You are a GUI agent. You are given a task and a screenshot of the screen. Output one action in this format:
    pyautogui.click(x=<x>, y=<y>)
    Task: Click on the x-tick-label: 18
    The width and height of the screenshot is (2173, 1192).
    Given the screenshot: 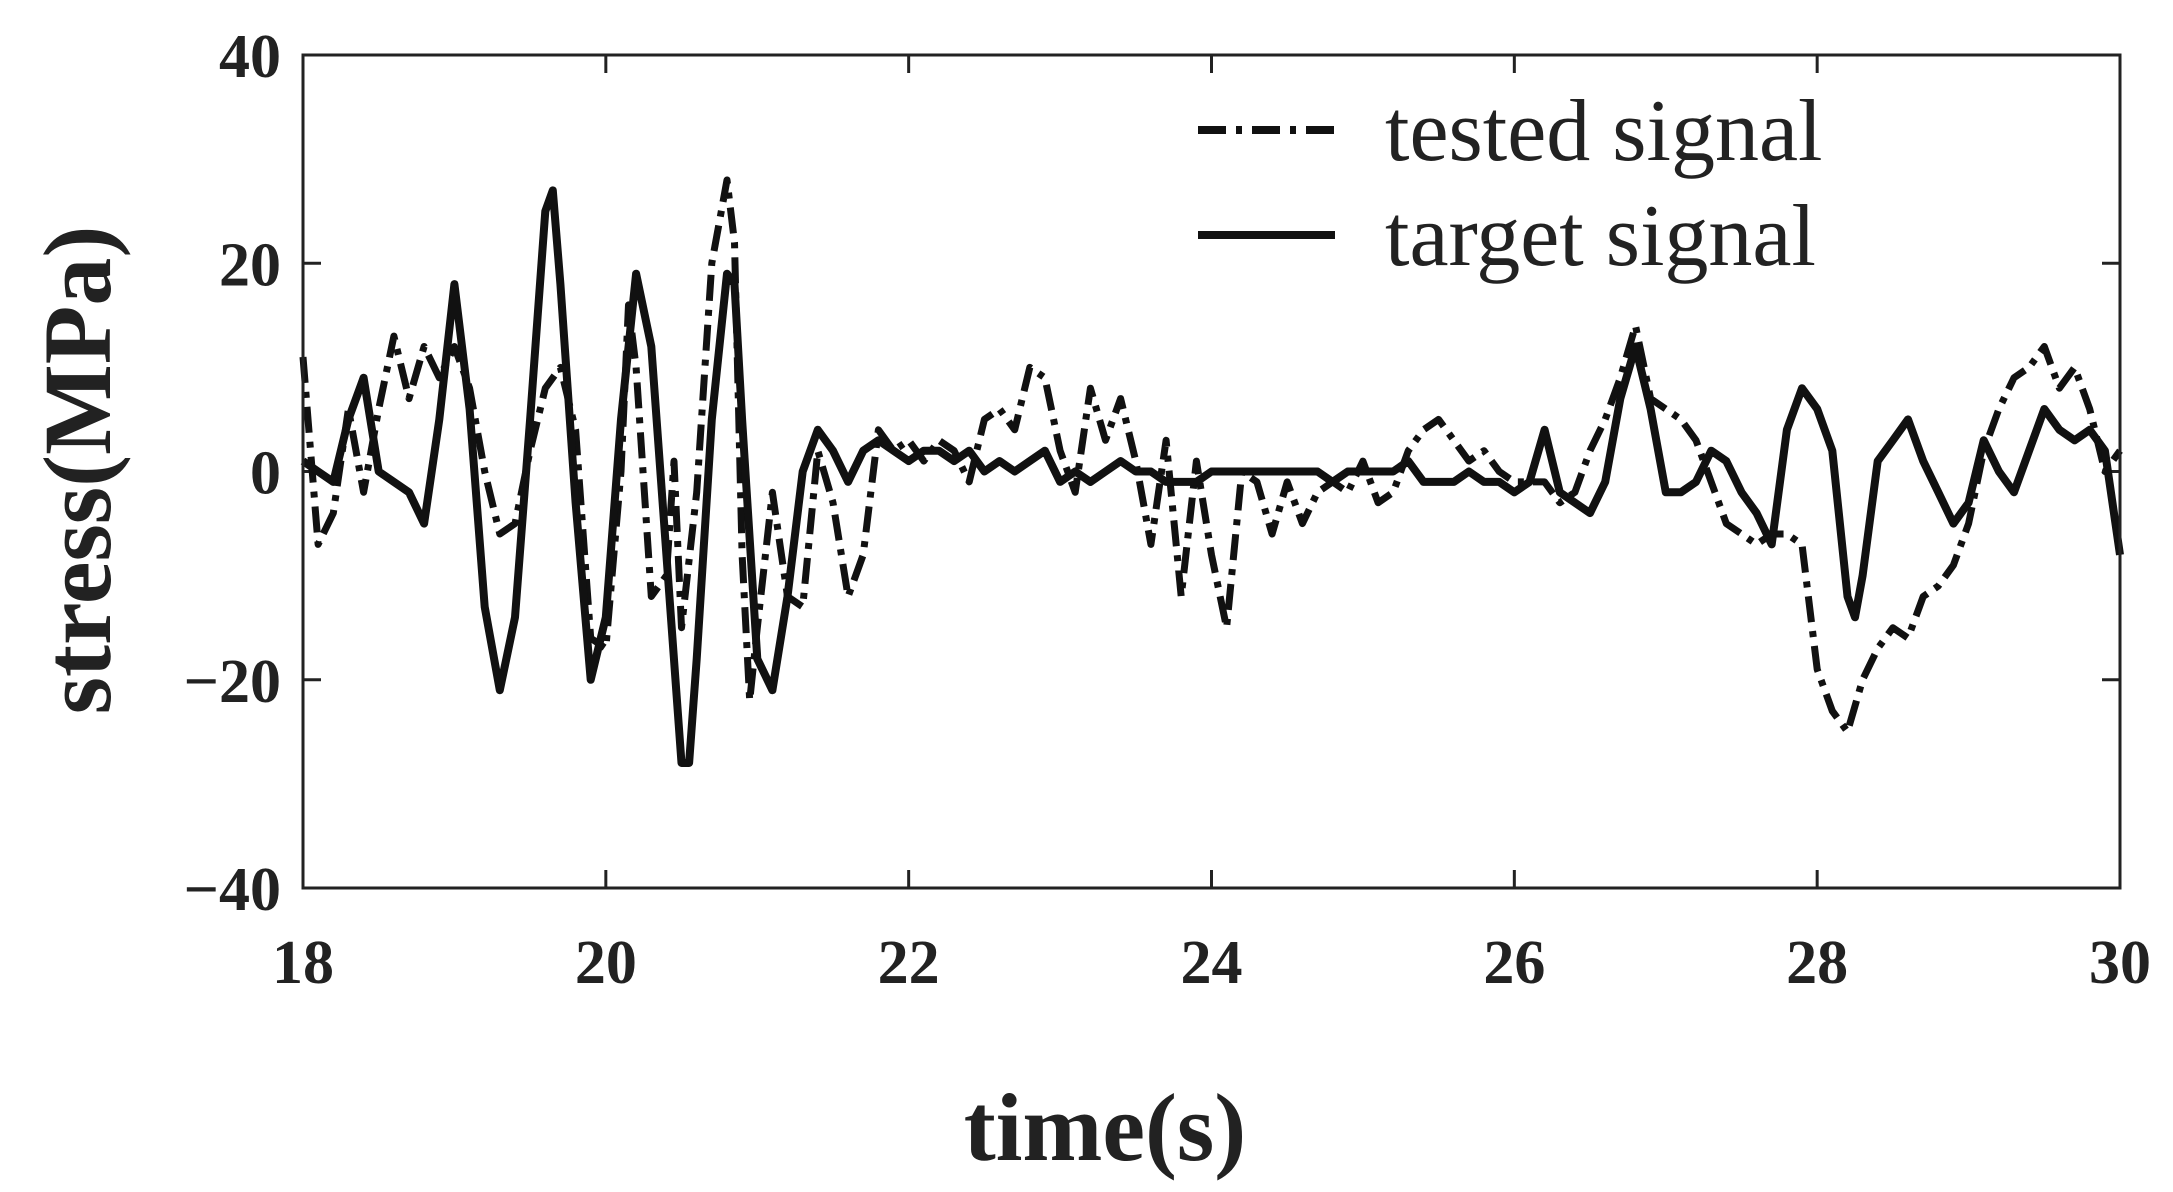 What is the action you would take?
    pyautogui.click(x=303, y=963)
    